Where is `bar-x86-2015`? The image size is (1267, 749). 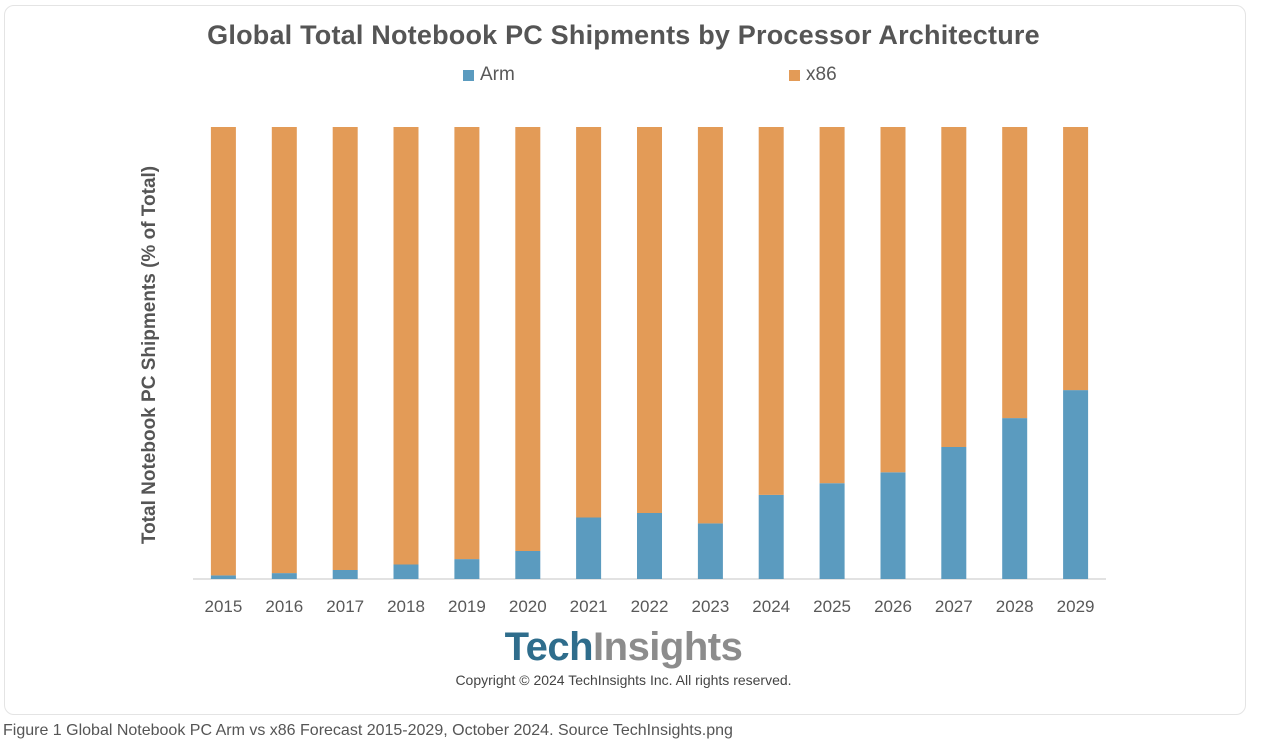 bar-x86-2015 is located at coordinates (223, 351).